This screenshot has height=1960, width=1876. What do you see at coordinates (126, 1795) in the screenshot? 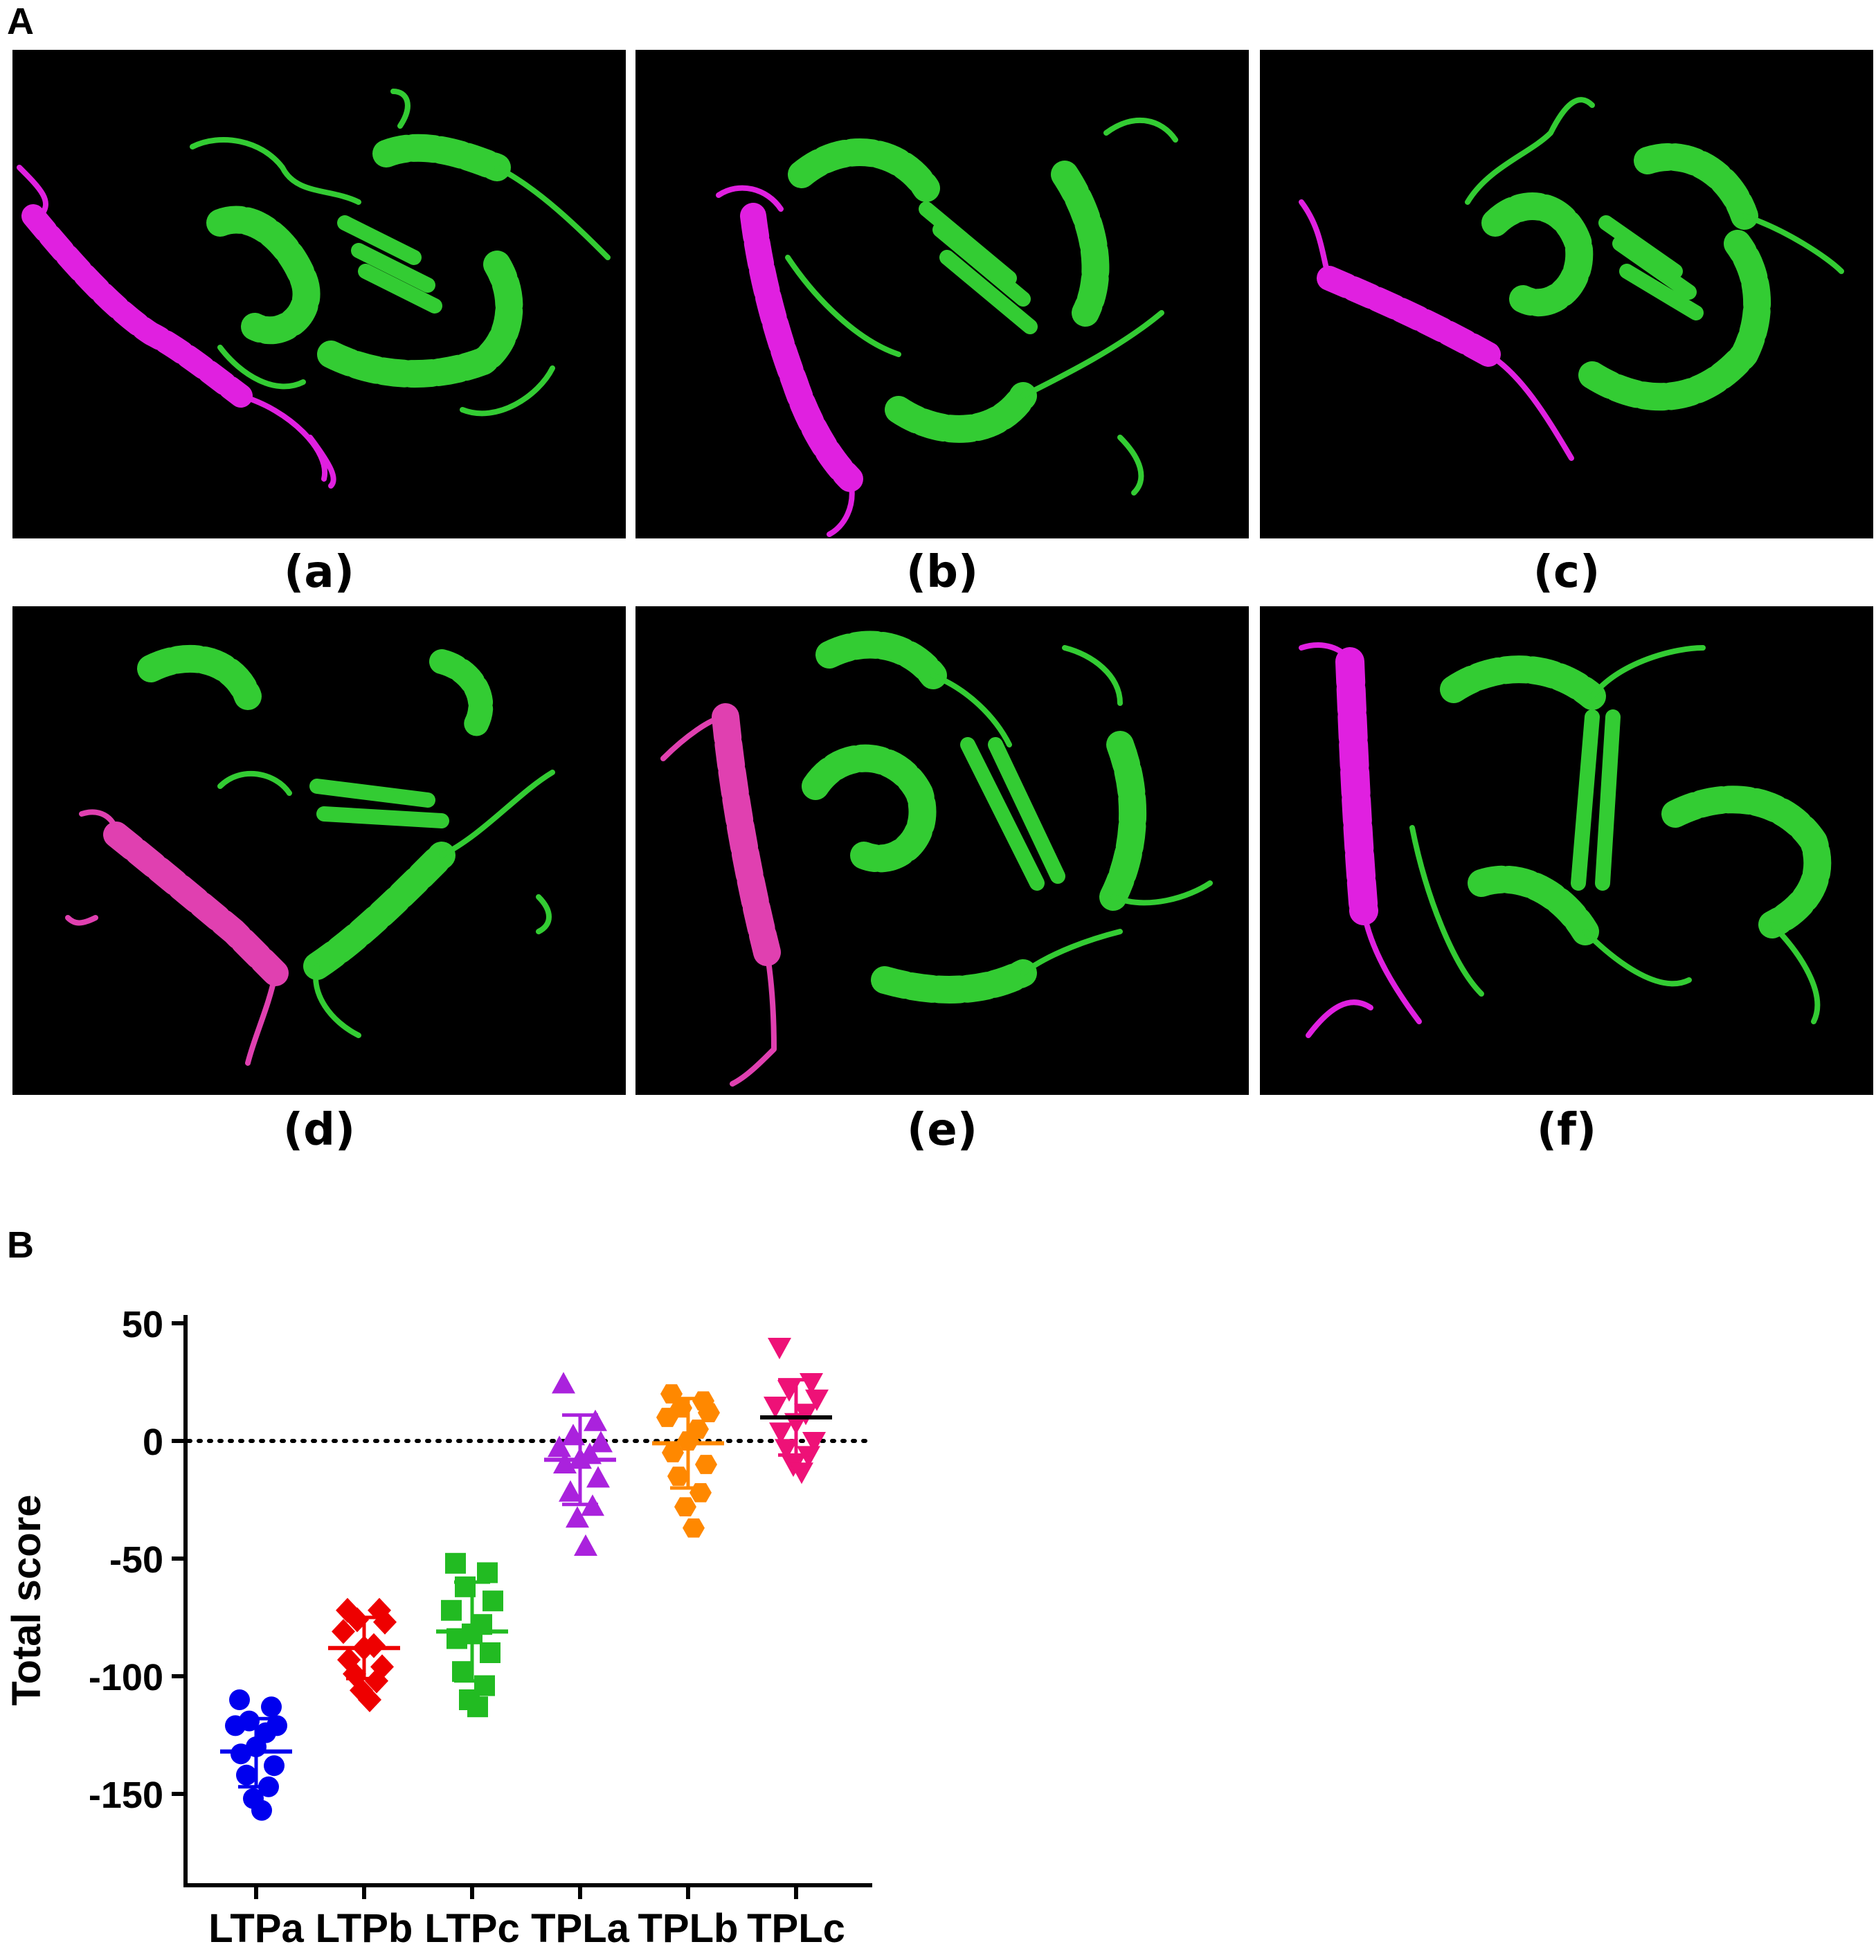
I see `y-tick-label: -150` at bounding box center [126, 1795].